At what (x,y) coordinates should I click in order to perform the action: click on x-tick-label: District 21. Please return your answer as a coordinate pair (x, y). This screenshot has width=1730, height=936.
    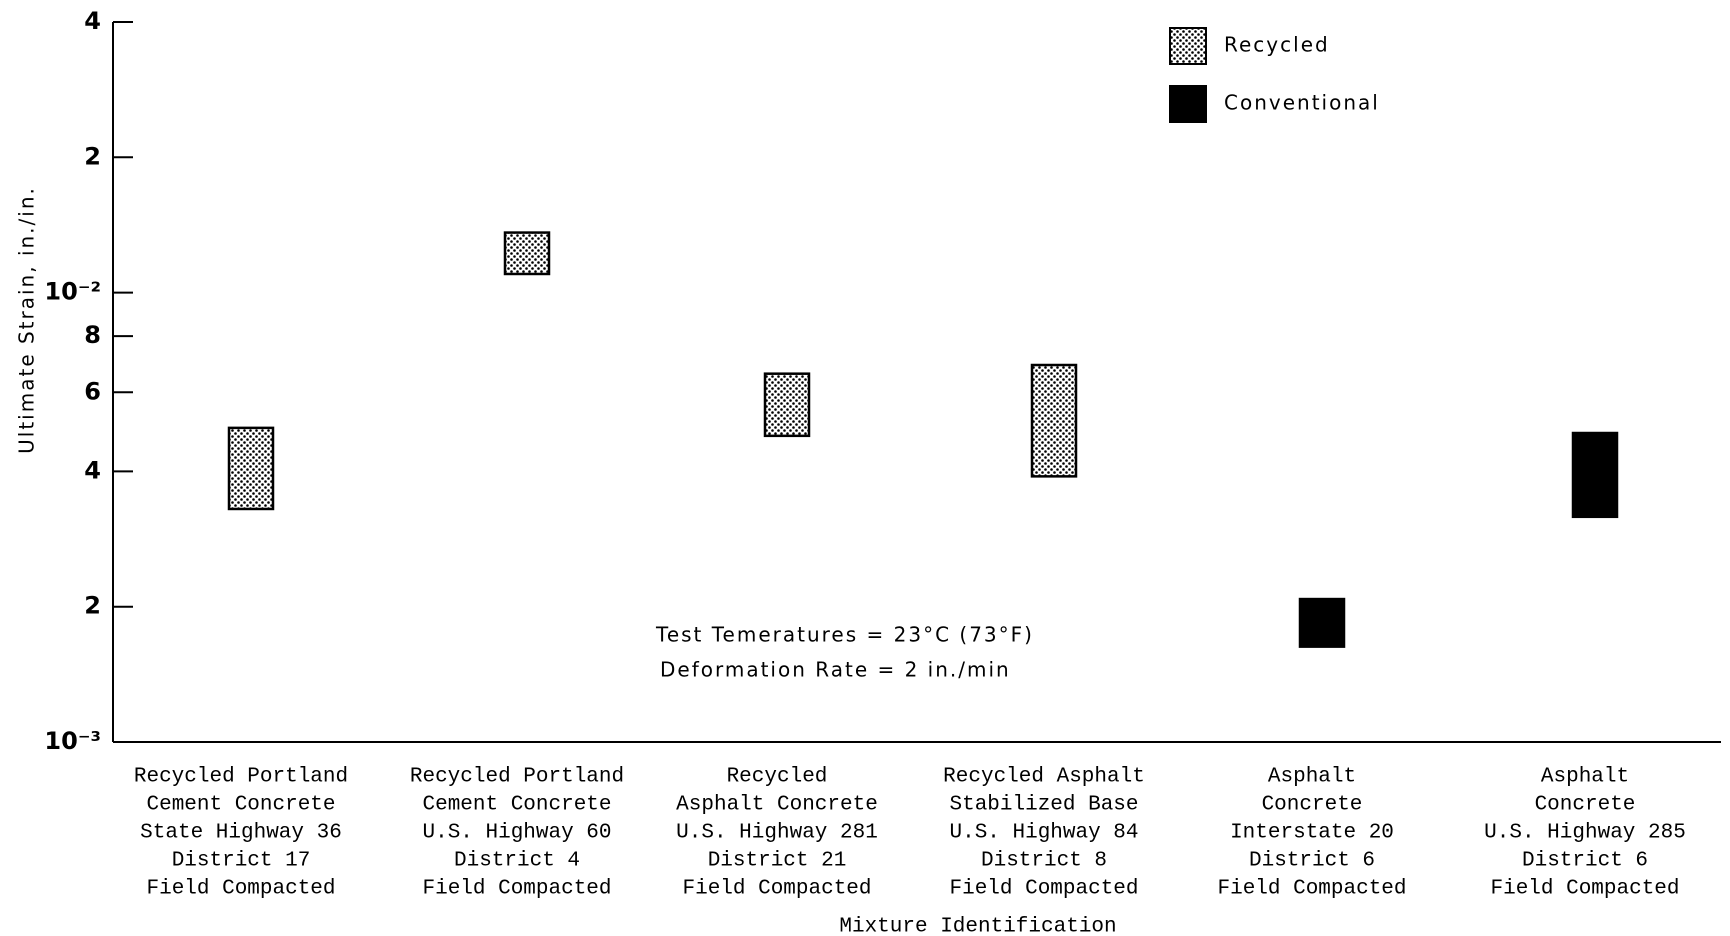
    Looking at the image, I should click on (777, 861).